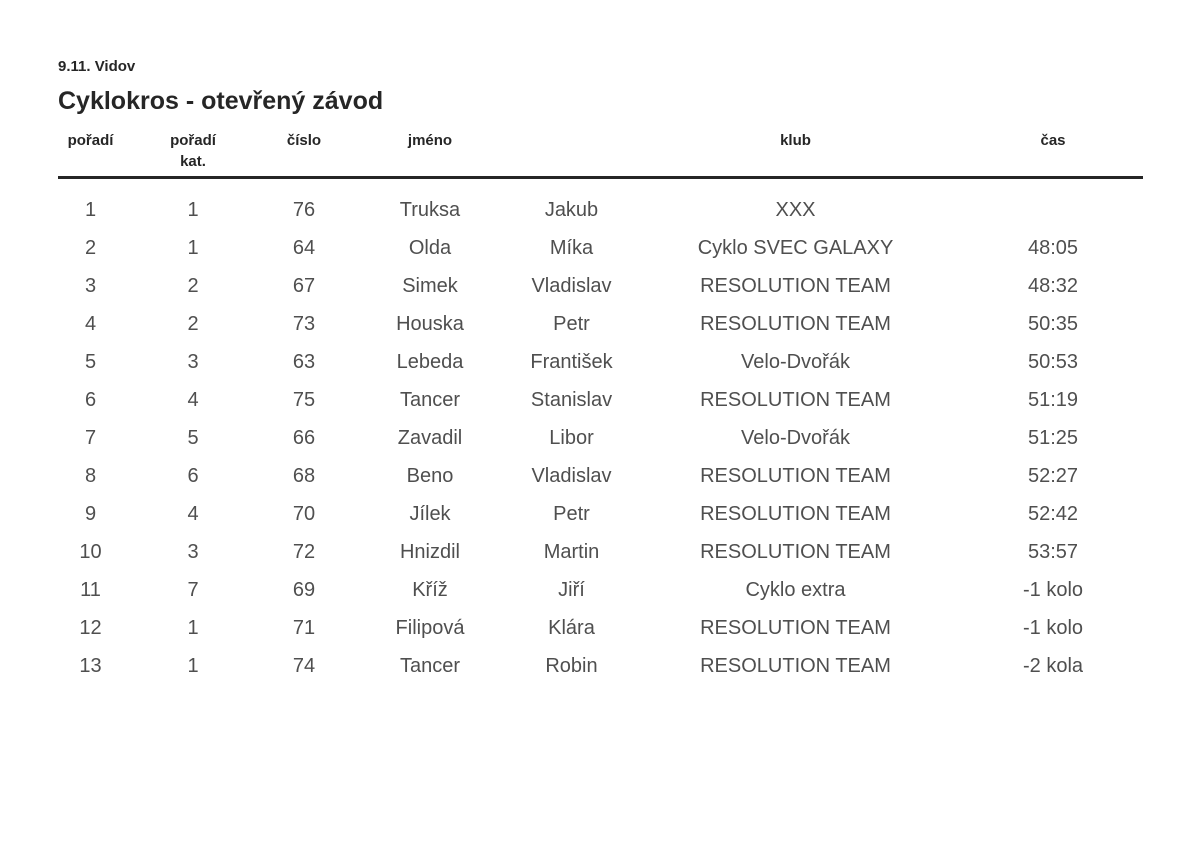  What do you see at coordinates (90, 665) in the screenshot?
I see `rank-cell: 13` at bounding box center [90, 665].